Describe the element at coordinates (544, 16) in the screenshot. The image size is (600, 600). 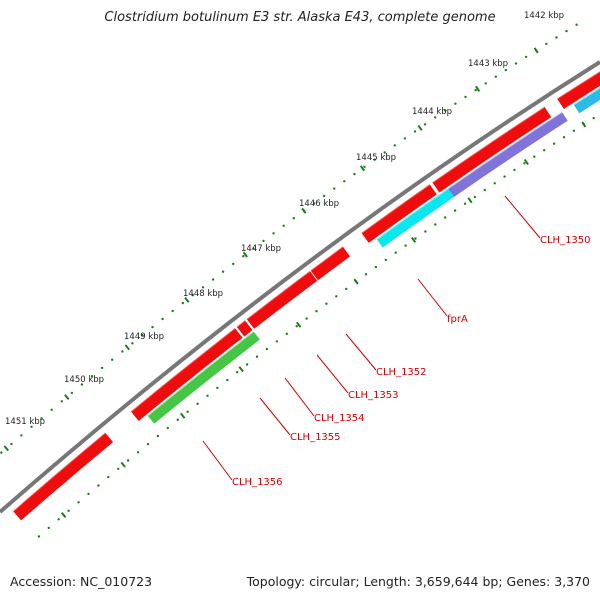
I see `kbp-label: 1442 kbp` at that location.